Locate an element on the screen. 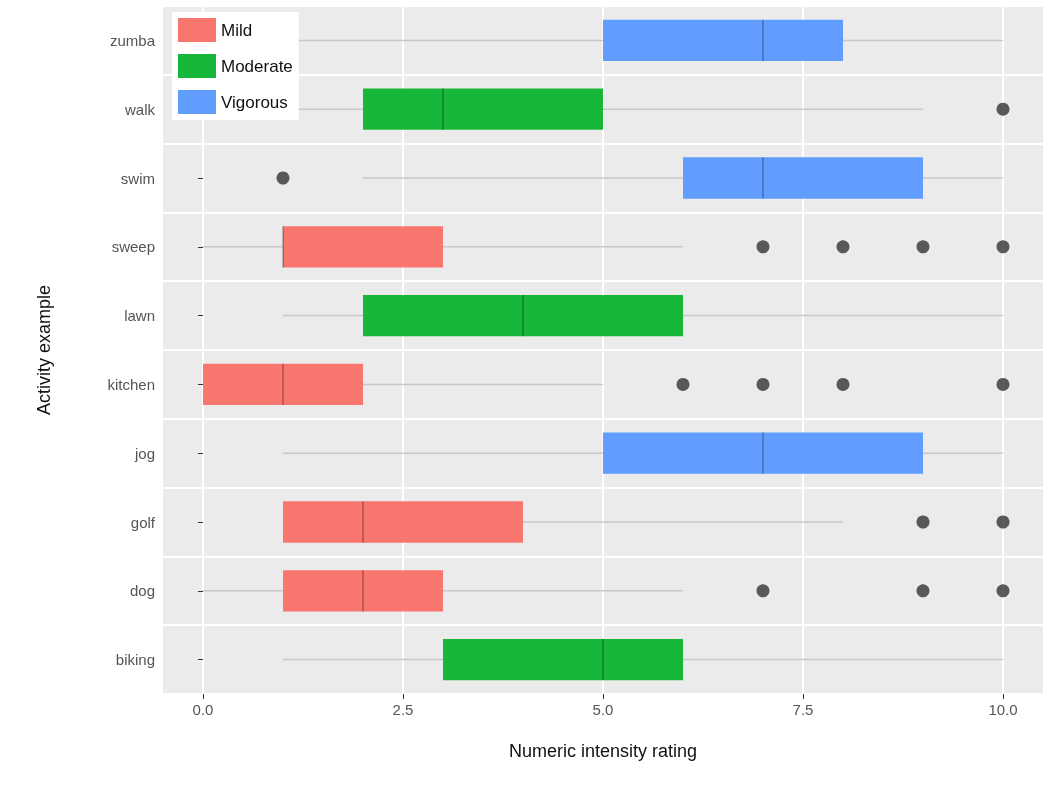 This screenshot has width=1049, height=789. y-tick-label: golf is located at coordinates (143, 522).